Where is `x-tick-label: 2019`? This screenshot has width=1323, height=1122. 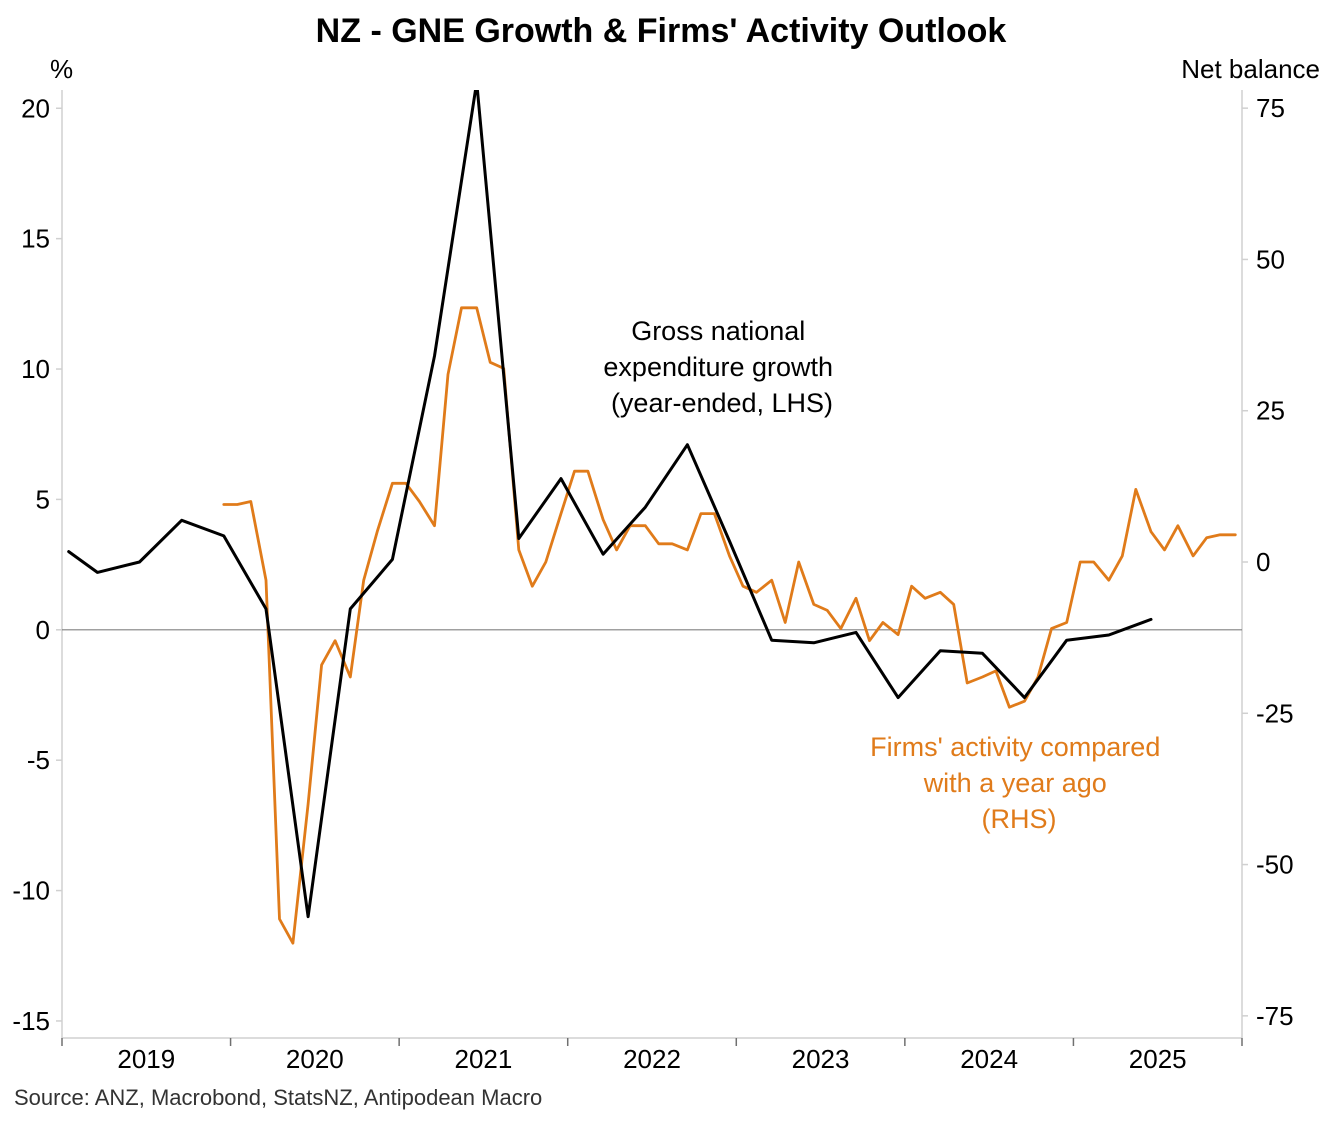
x-tick-label: 2019 is located at coordinates (146, 1059).